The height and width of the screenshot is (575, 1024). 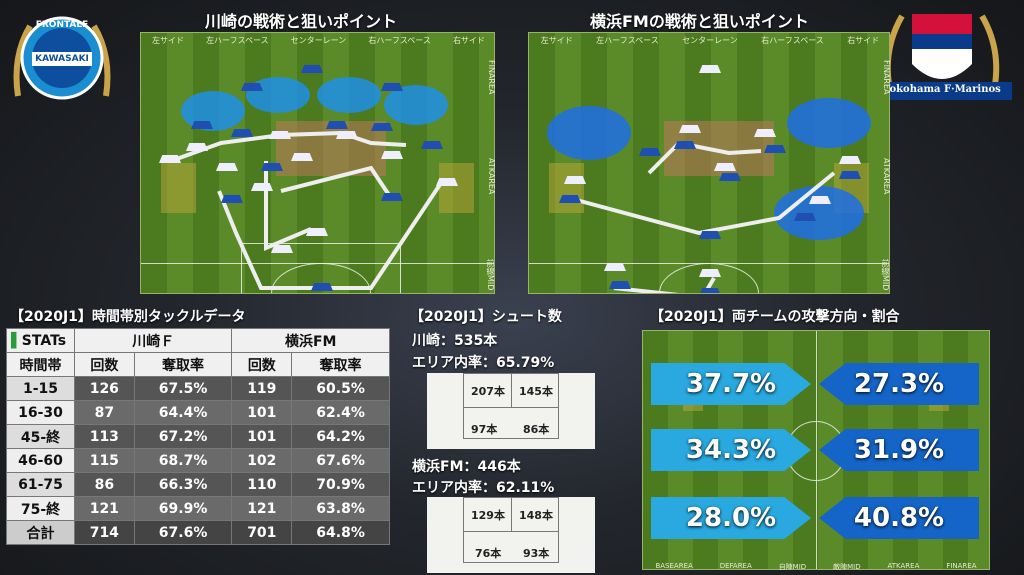 What do you see at coordinates (128, 317) in the screenshot?
I see `tackle-title: 【2020J1】時間帯別タックルデータ` at bounding box center [128, 317].